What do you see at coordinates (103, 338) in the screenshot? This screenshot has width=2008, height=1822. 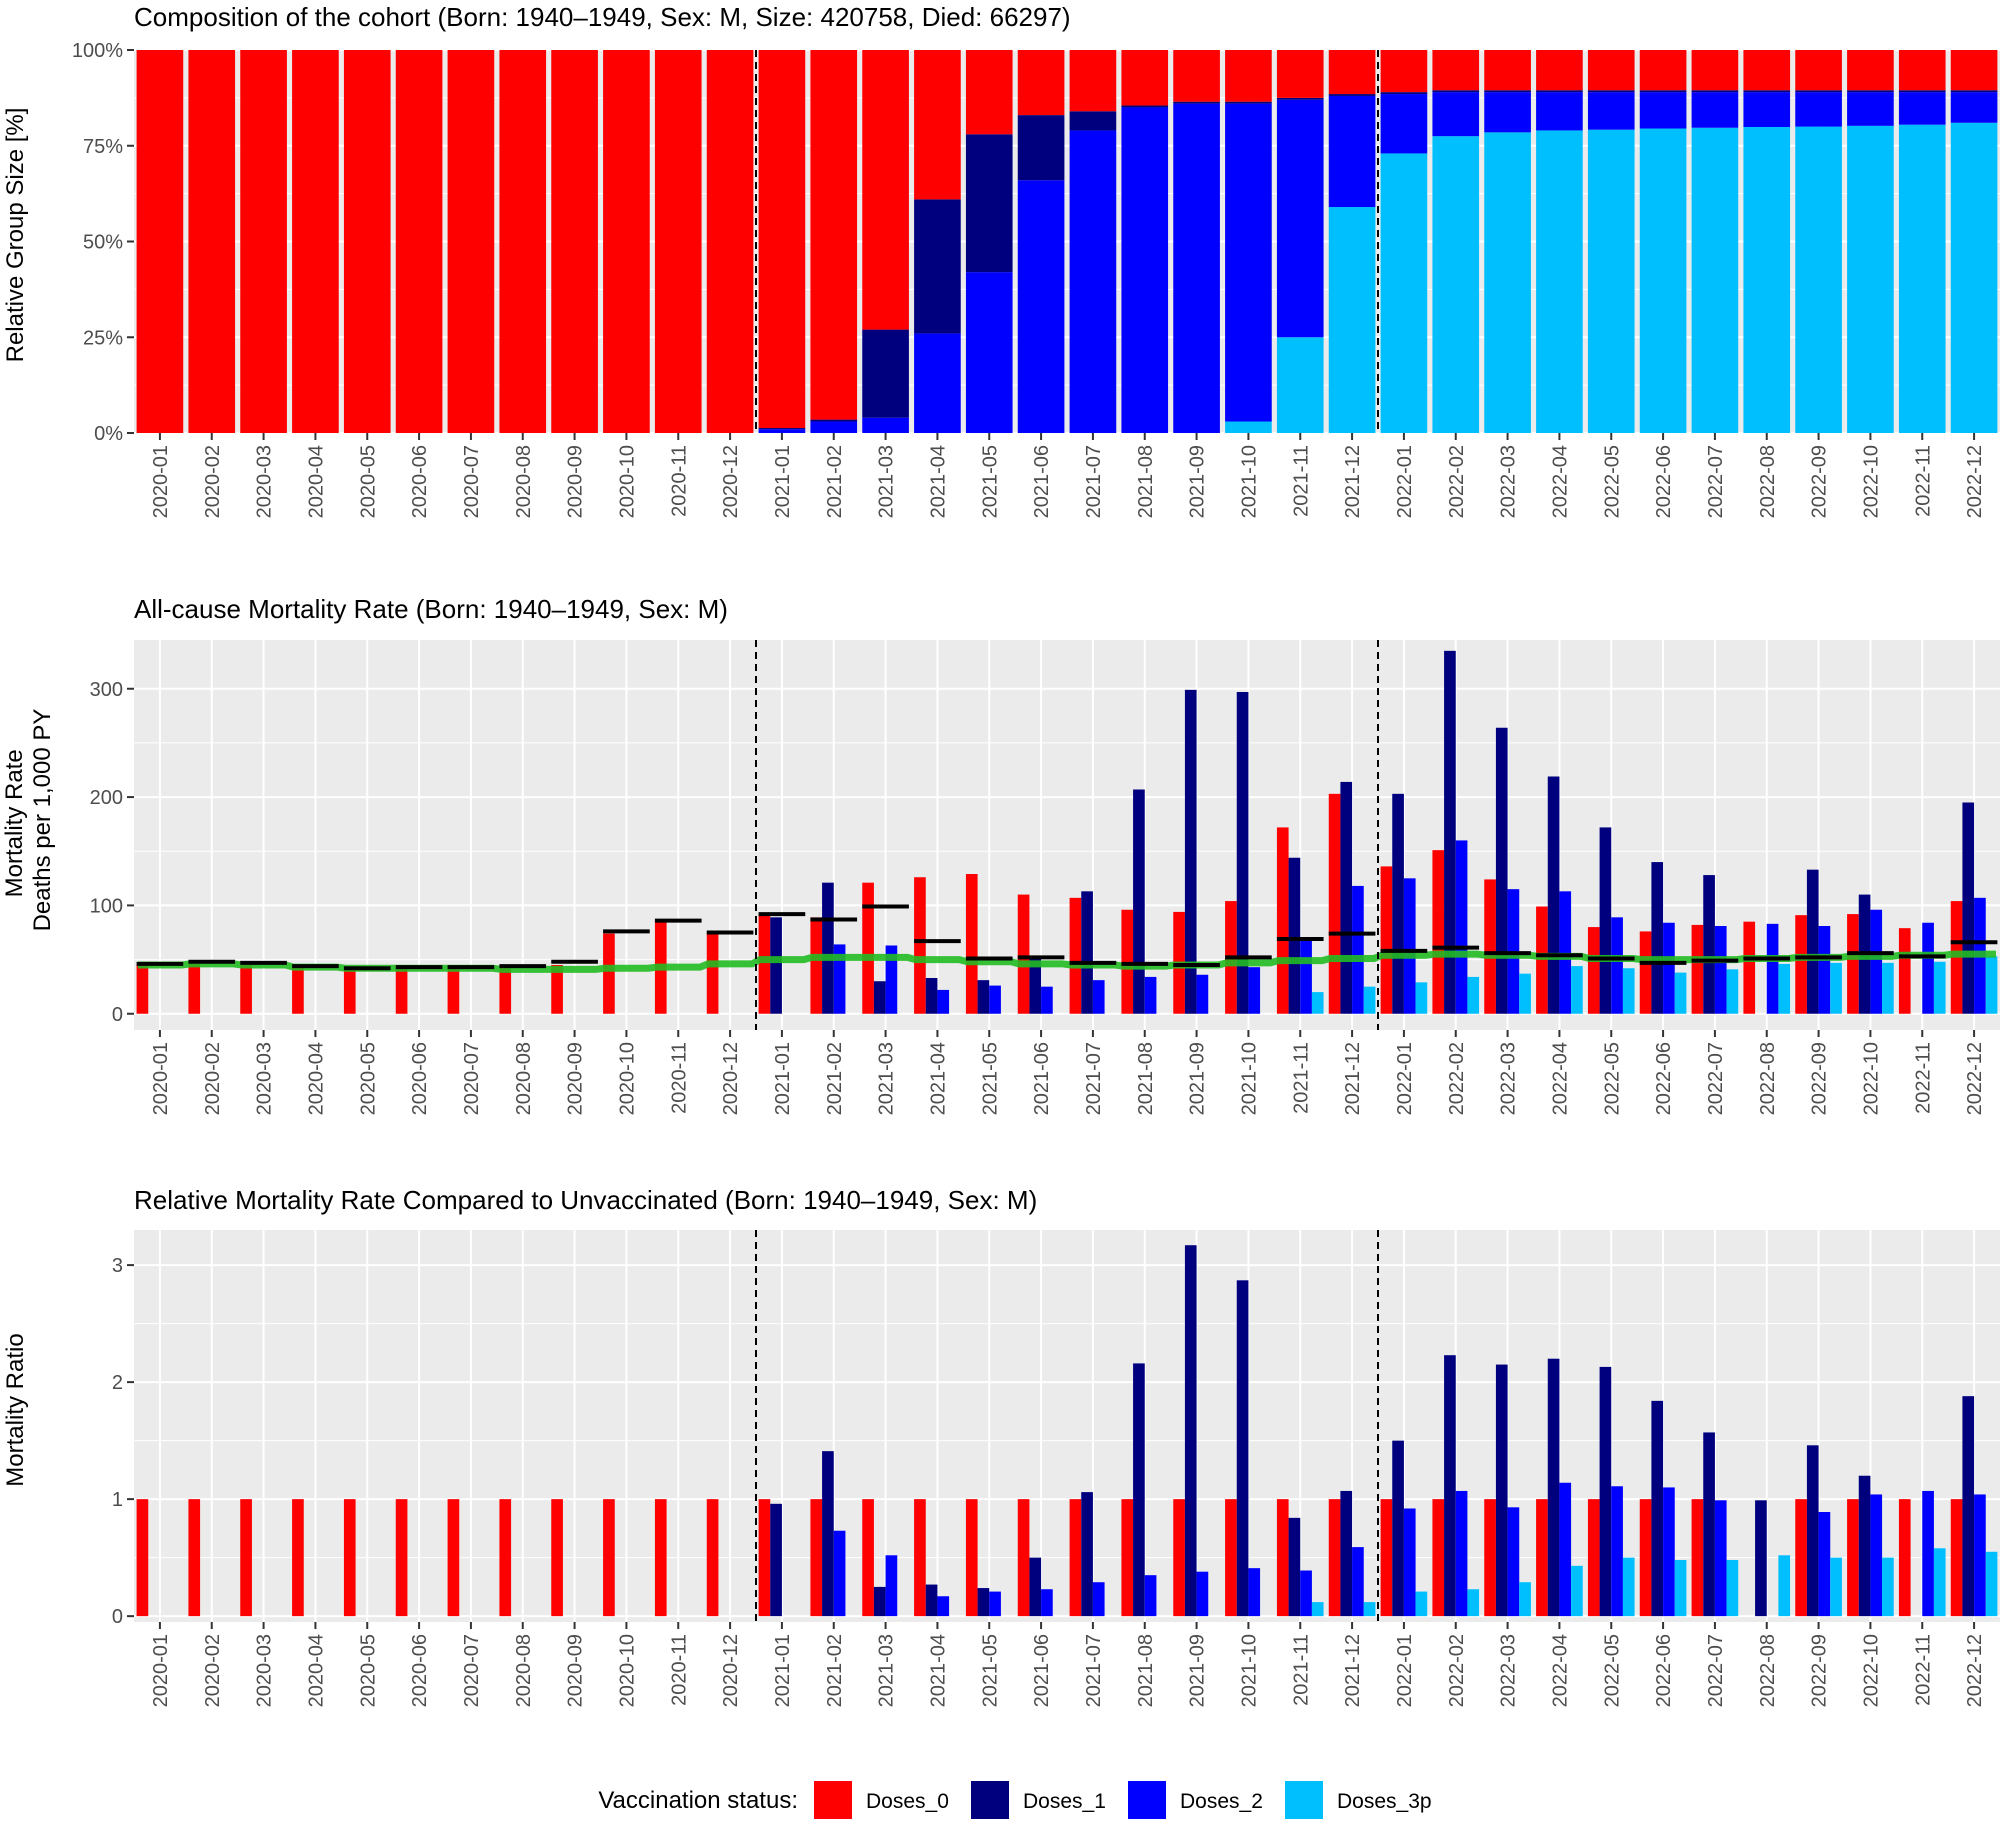 I see `y-tick-label: 25%` at bounding box center [103, 338].